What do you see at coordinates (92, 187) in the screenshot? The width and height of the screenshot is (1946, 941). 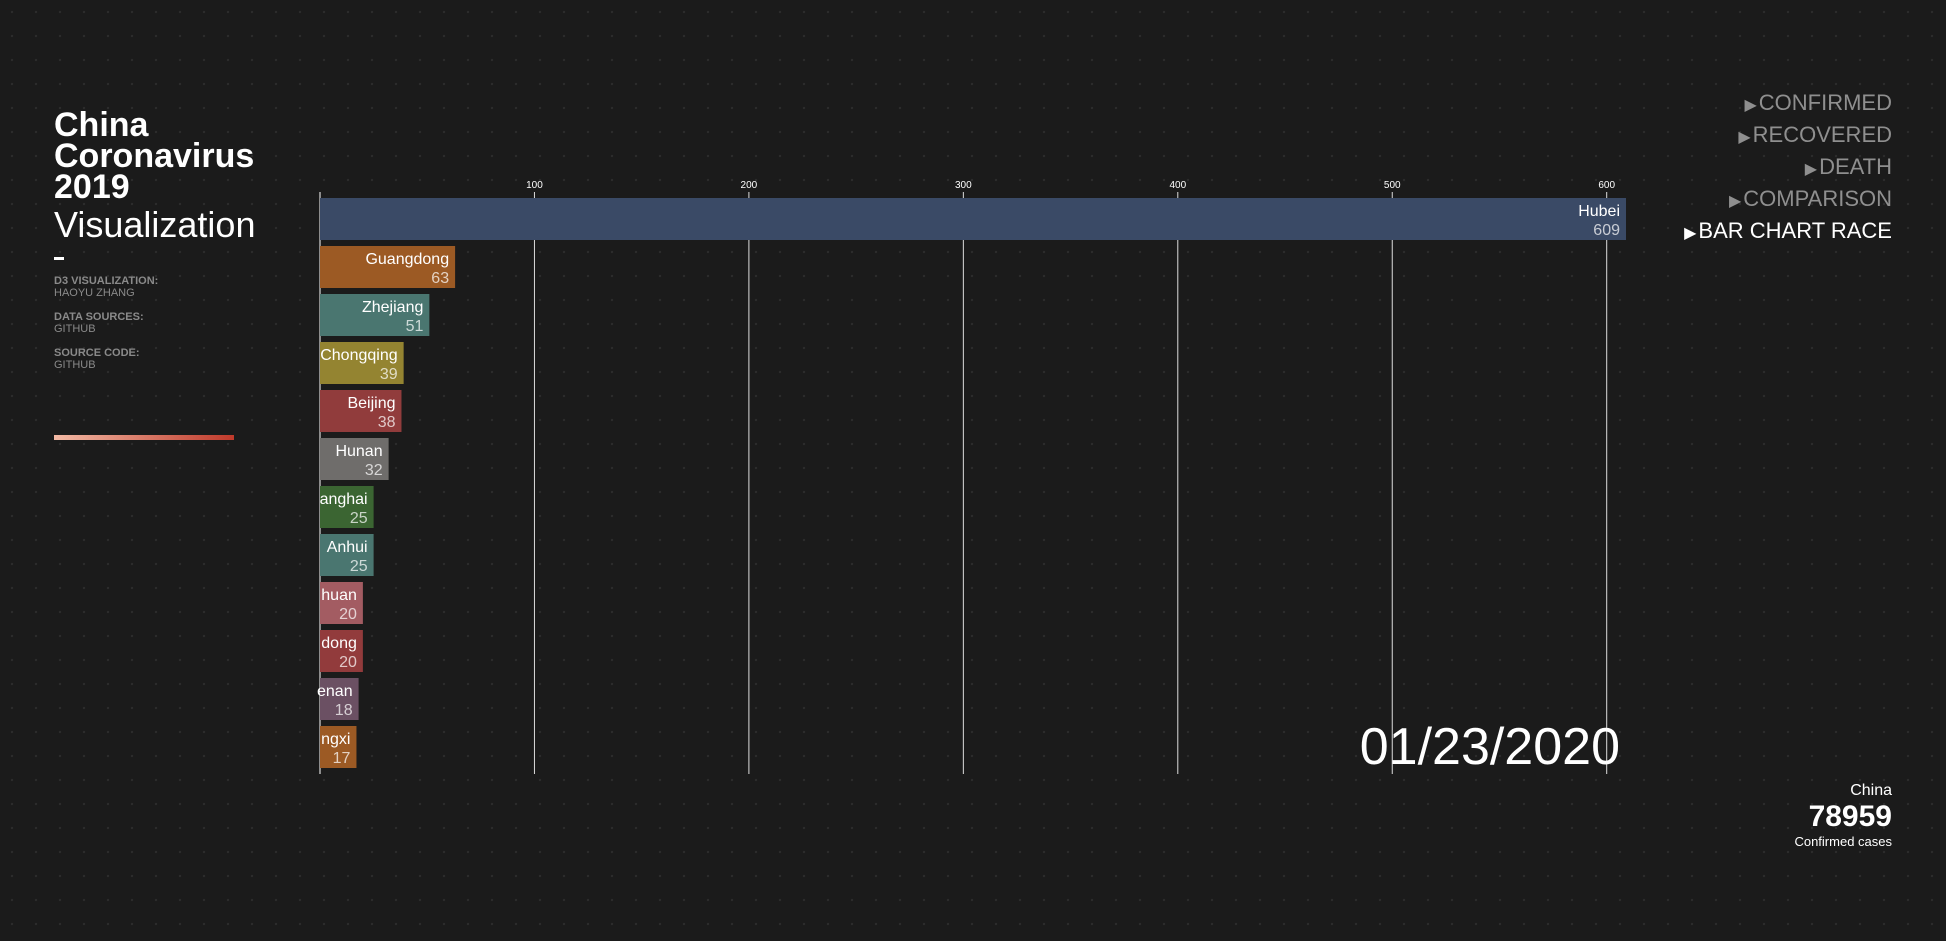 I see `page-title-line-3: 2019` at bounding box center [92, 187].